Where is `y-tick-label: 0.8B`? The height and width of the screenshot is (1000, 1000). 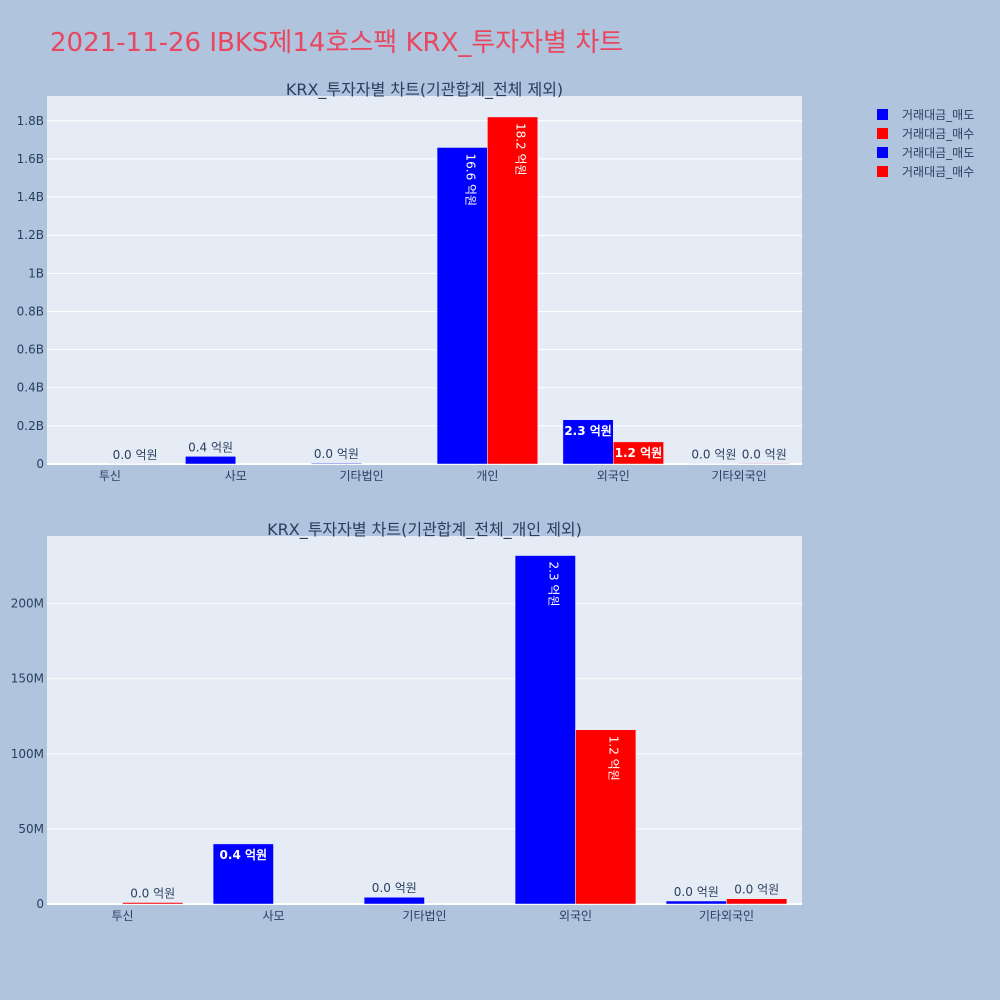
y-tick-label: 0.8B is located at coordinates (30, 311).